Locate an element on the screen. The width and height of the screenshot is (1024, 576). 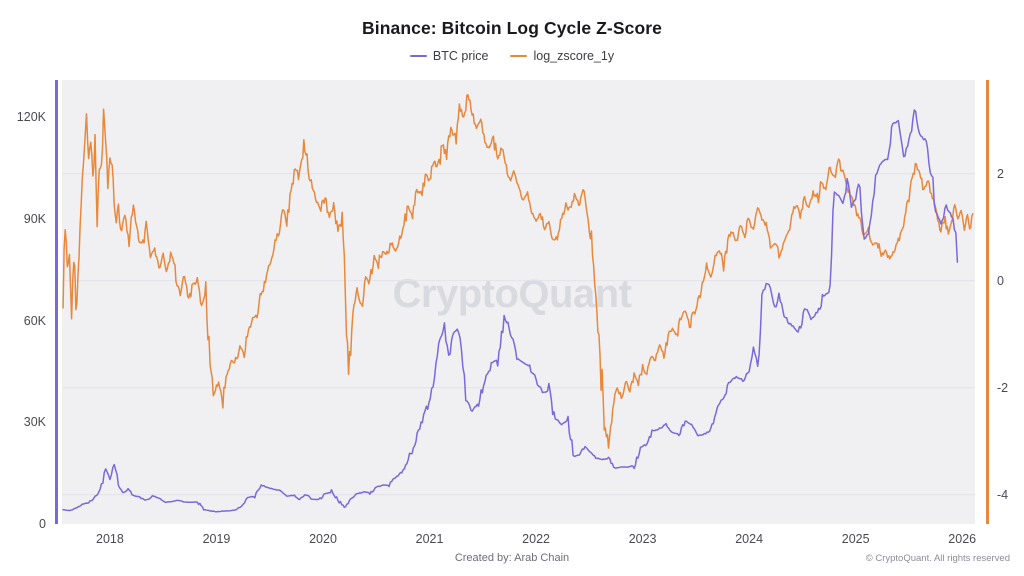
x-axis-tick: 2018 is located at coordinates (110, 539).